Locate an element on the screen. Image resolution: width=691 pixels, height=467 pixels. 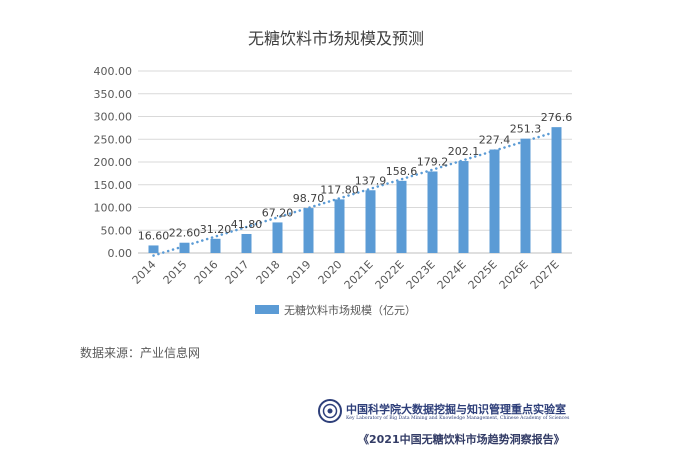
x-tick-label: 2027E is located at coordinates (545, 275).